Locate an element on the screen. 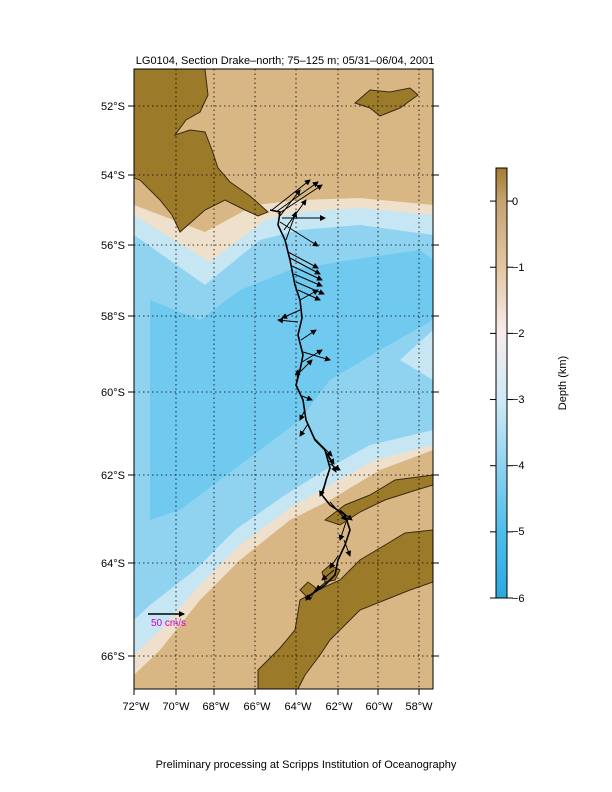  lat-tick-label: 58°S is located at coordinates (113, 317).